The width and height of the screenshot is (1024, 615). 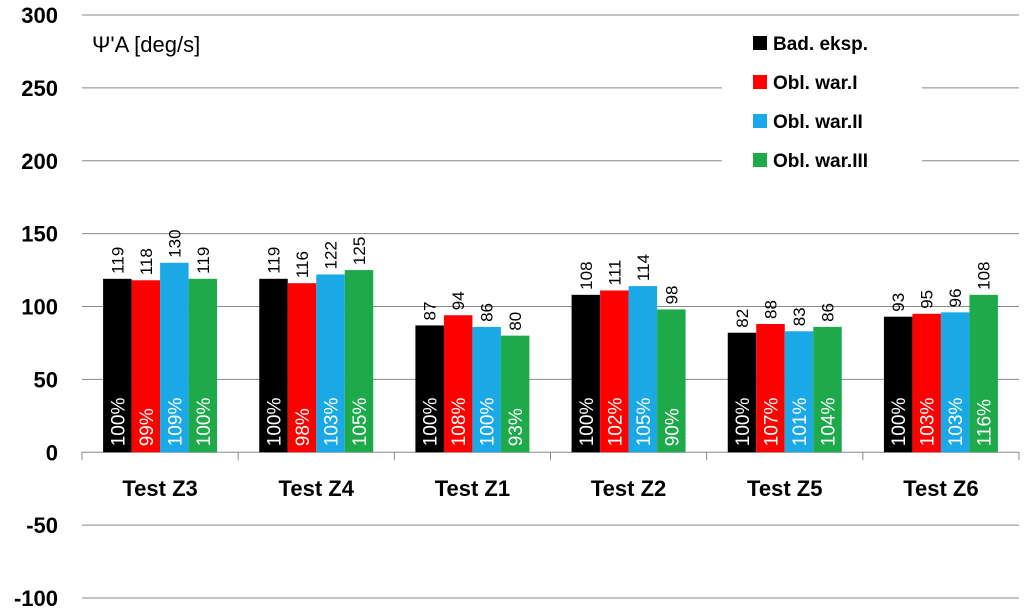 I want to click on y-axis-label: Ψ'A [deg/s], so click(x=146, y=44).